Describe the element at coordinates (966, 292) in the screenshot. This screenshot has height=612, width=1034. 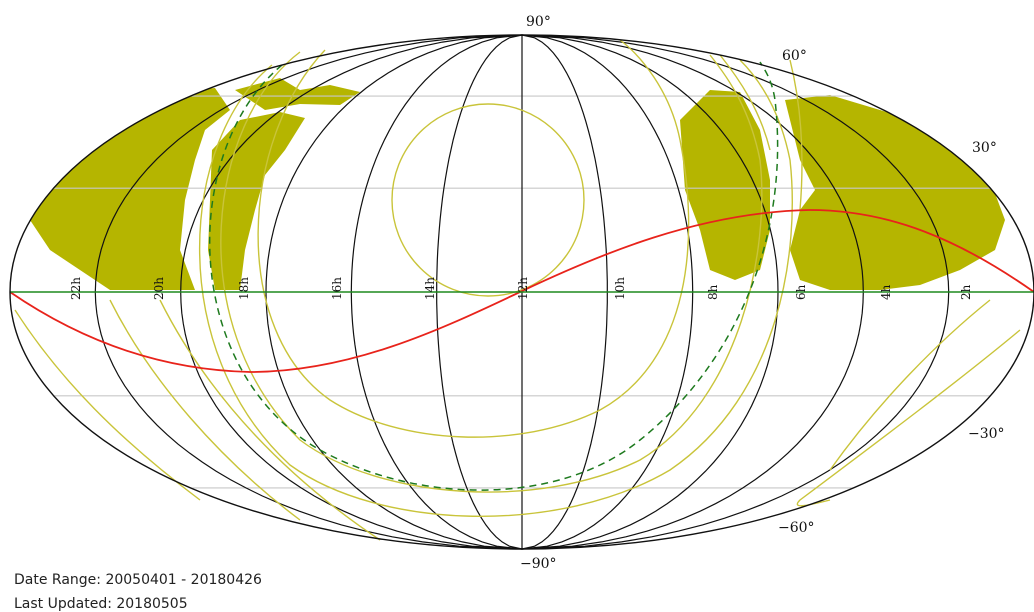
I see `ra-label-2h: 2h` at that location.